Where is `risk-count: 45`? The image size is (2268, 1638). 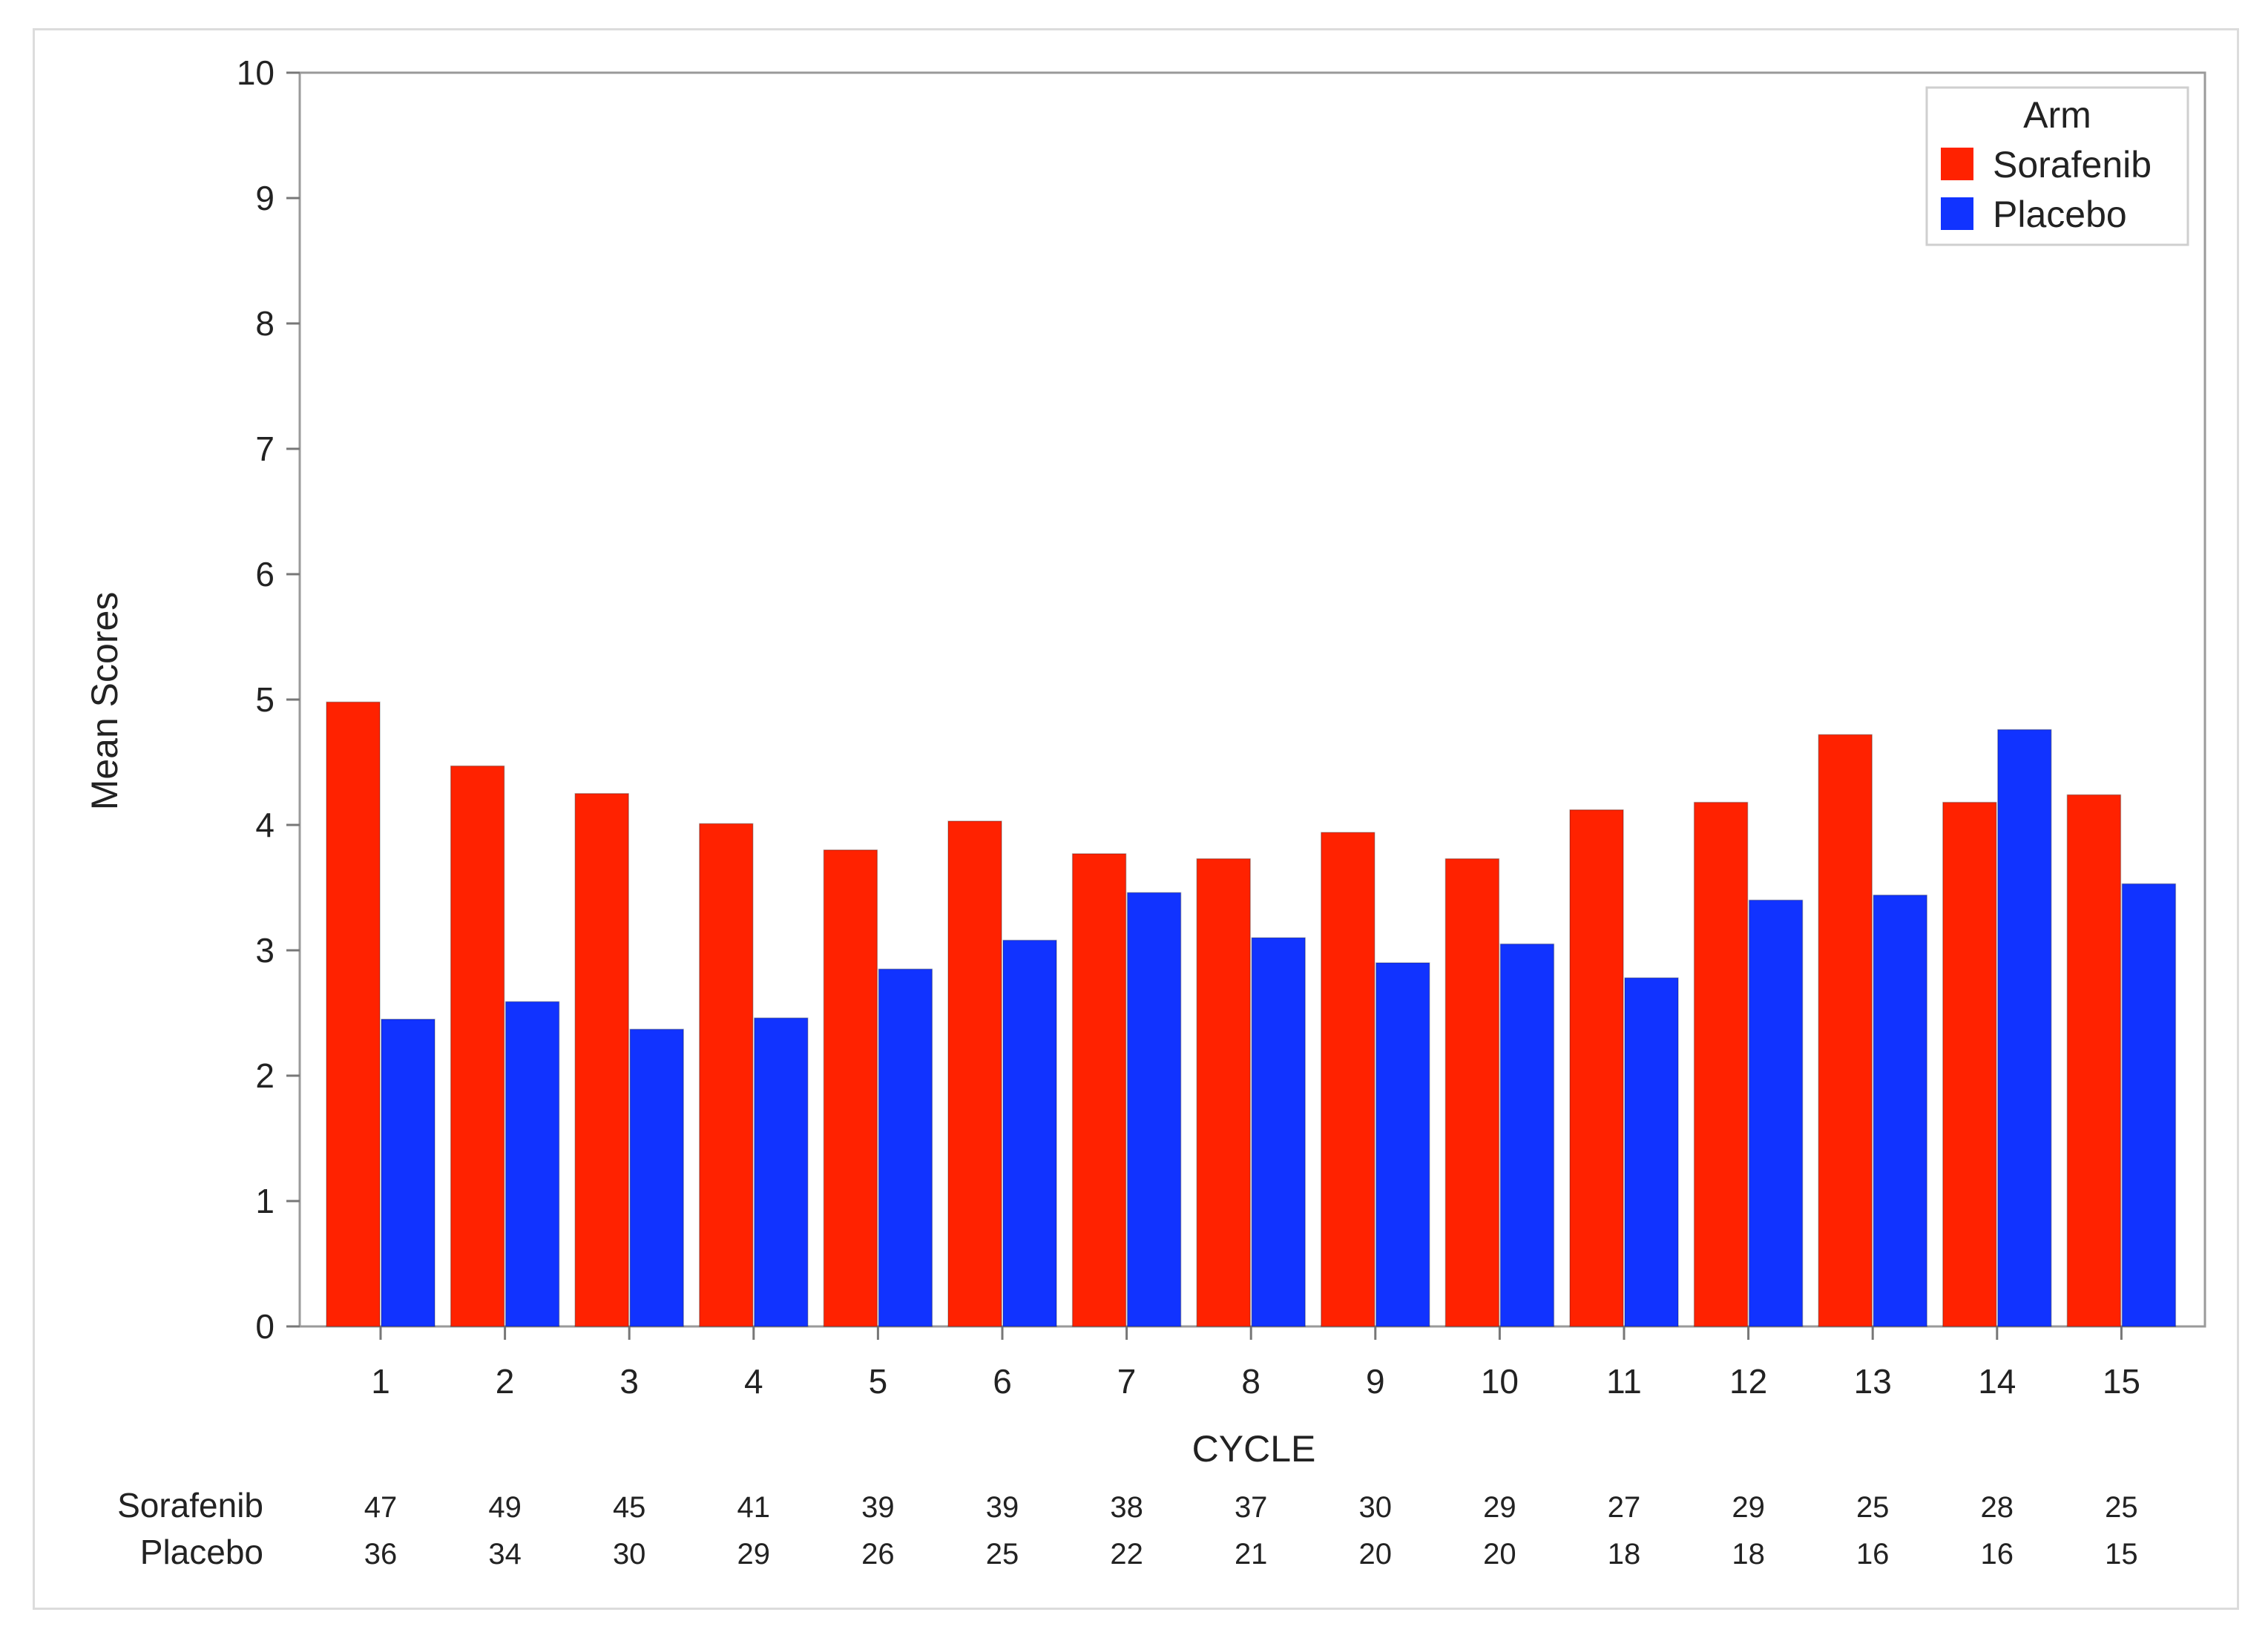 risk-count: 45 is located at coordinates (629, 1507).